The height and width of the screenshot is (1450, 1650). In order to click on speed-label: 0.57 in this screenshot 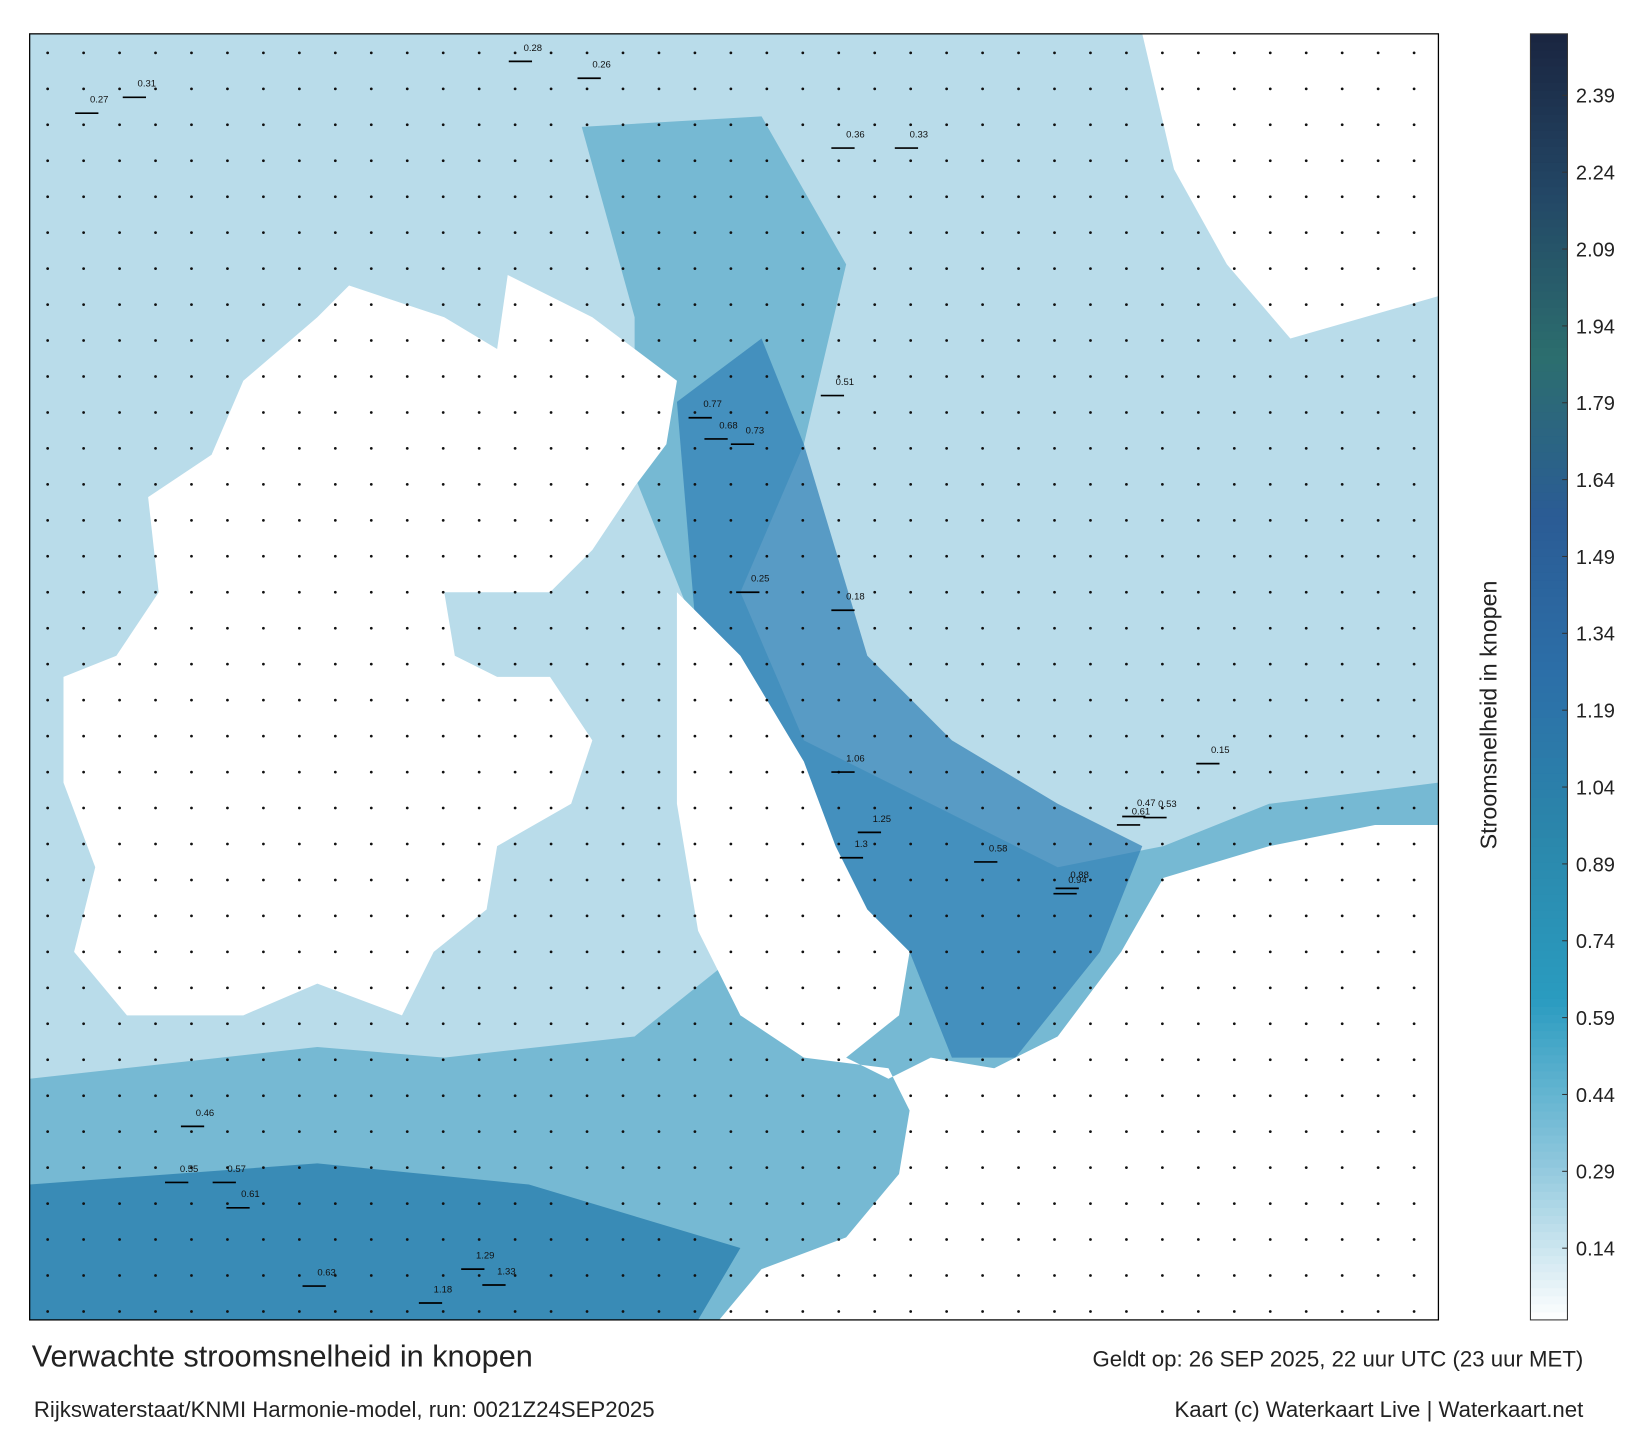, I will do `click(236, 1169)`.